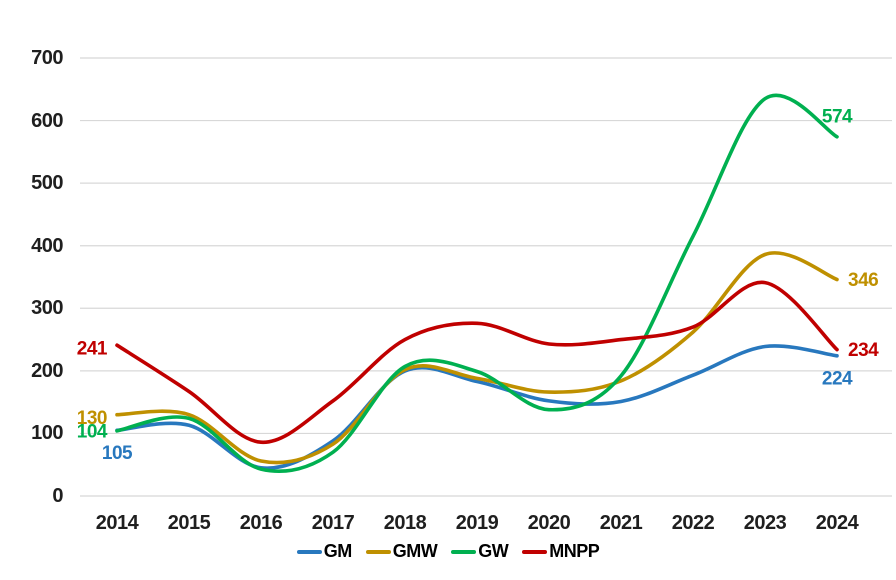 The image size is (896, 580). Describe the element at coordinates (863, 350) in the screenshot. I see `series-end-label-MNPP: 234` at that location.